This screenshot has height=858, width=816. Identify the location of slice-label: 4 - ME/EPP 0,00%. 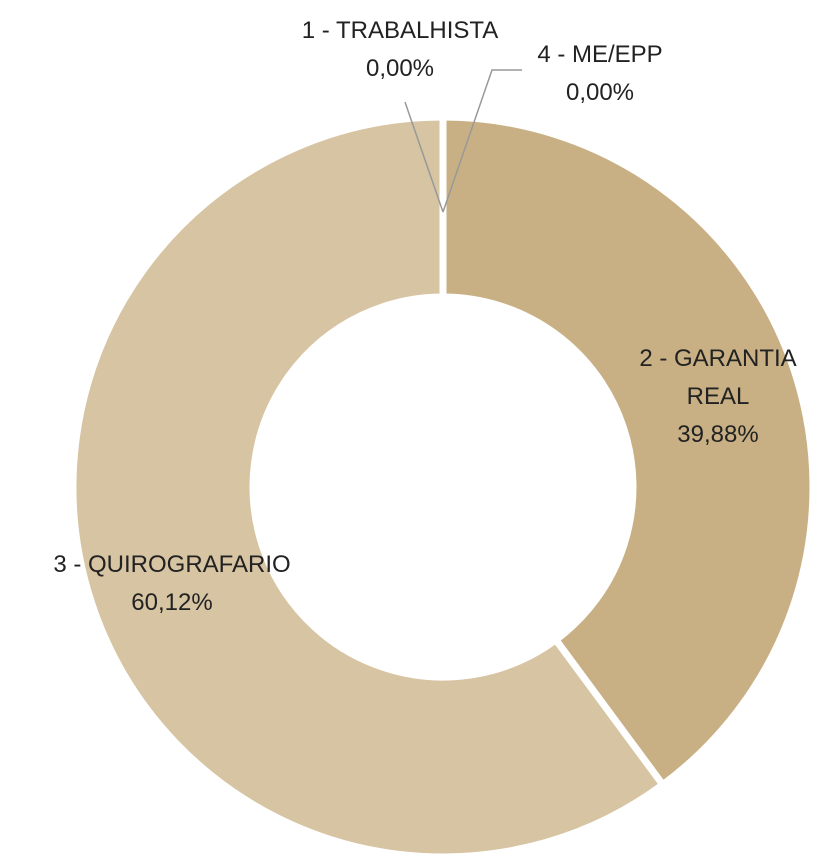
(600, 74).